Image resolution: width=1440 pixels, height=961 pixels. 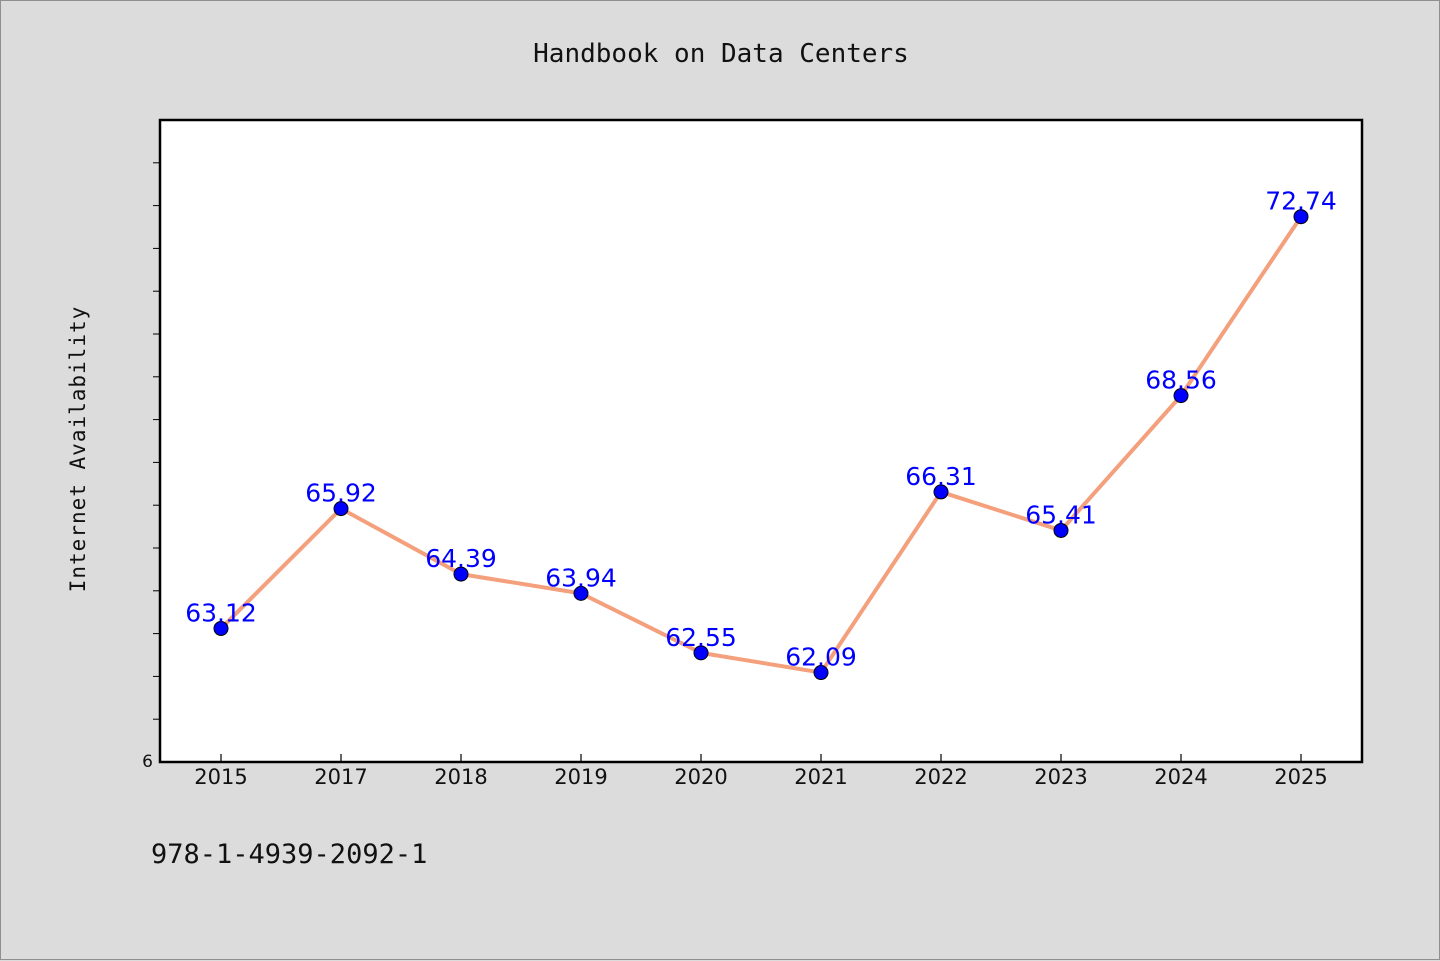 What do you see at coordinates (1301, 201) in the screenshot?
I see `data-label: 72.74` at bounding box center [1301, 201].